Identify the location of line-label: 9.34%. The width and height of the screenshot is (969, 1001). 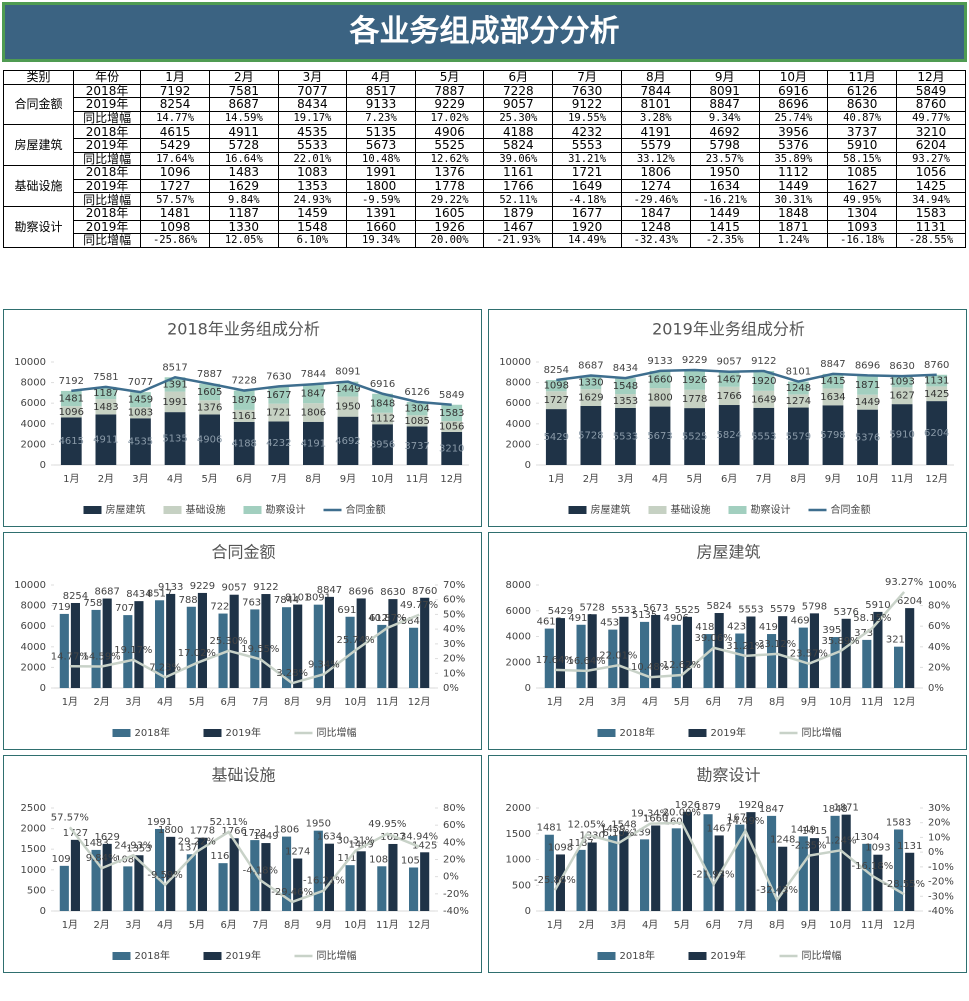
(324, 664).